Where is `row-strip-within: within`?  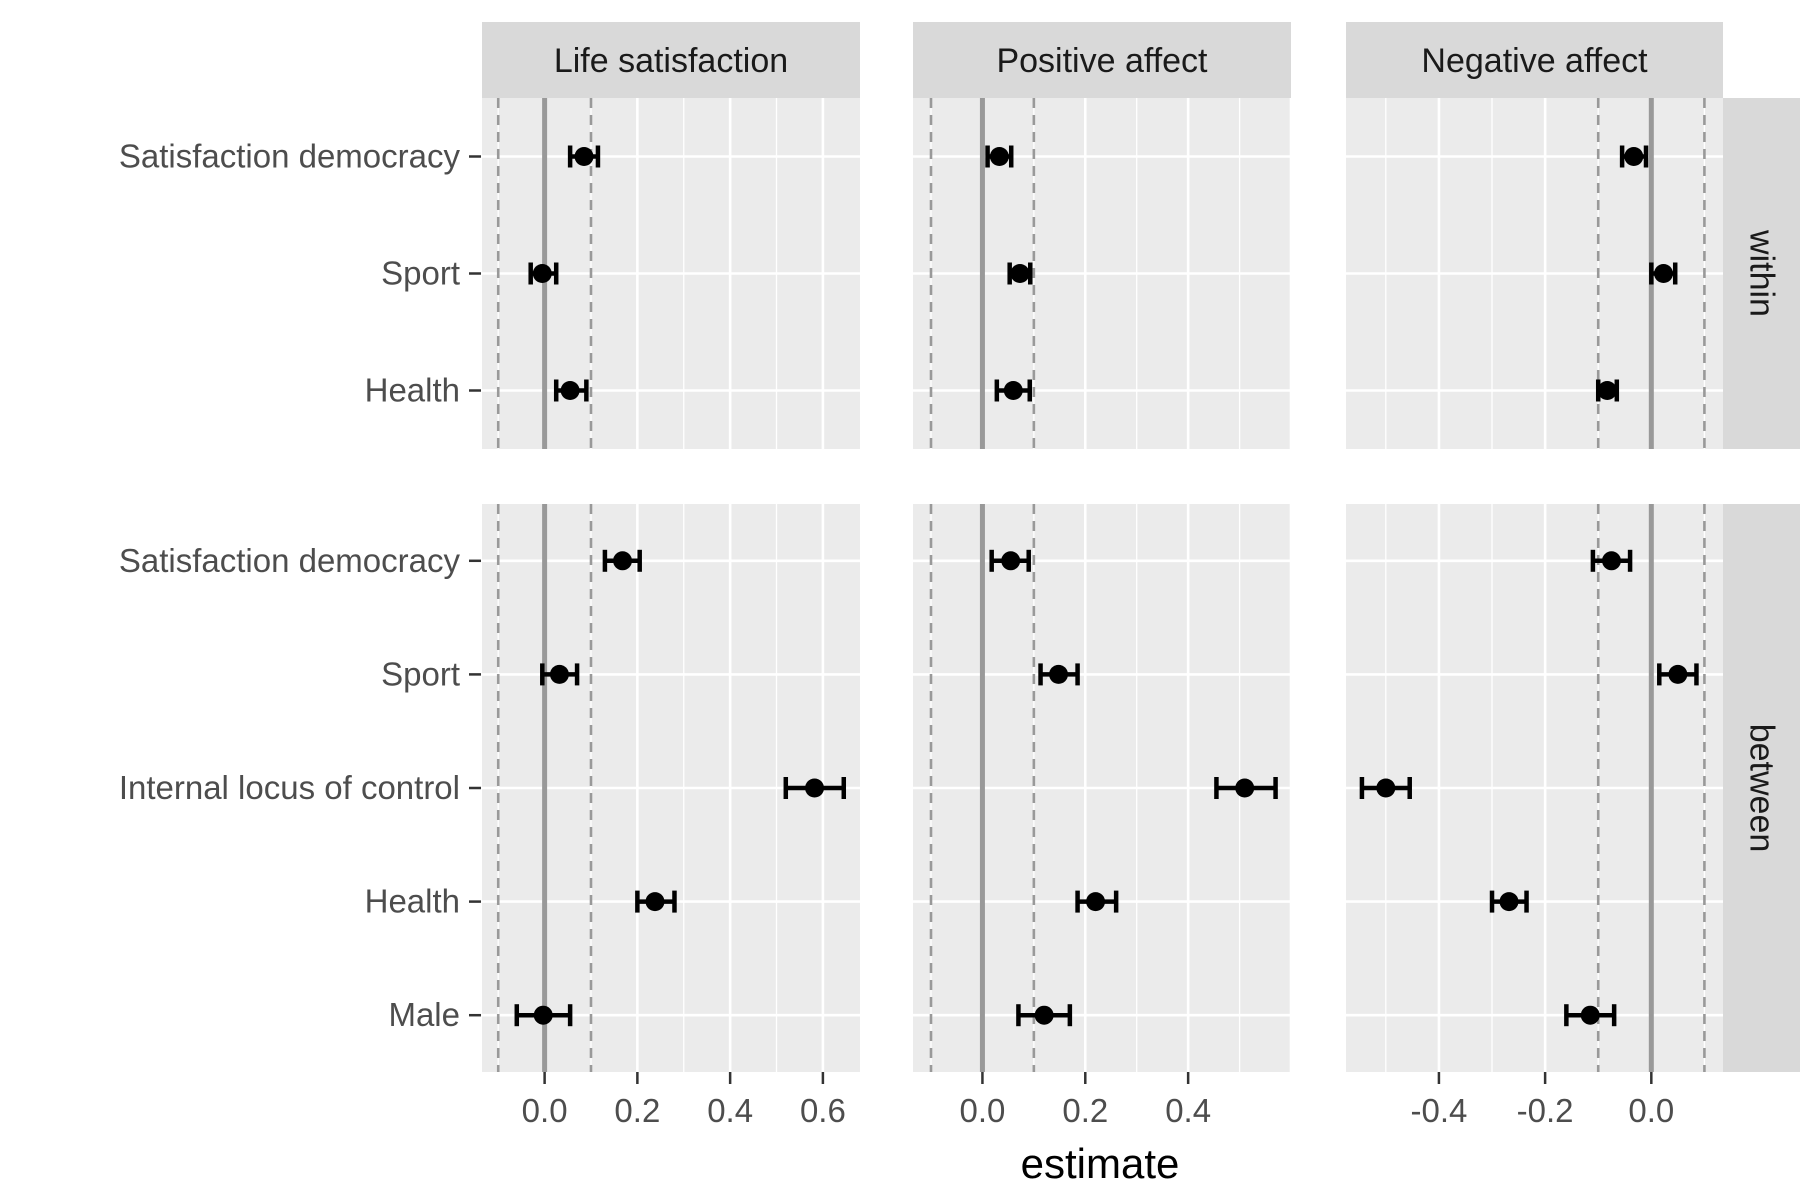 row-strip-within: within is located at coordinates (1761, 273).